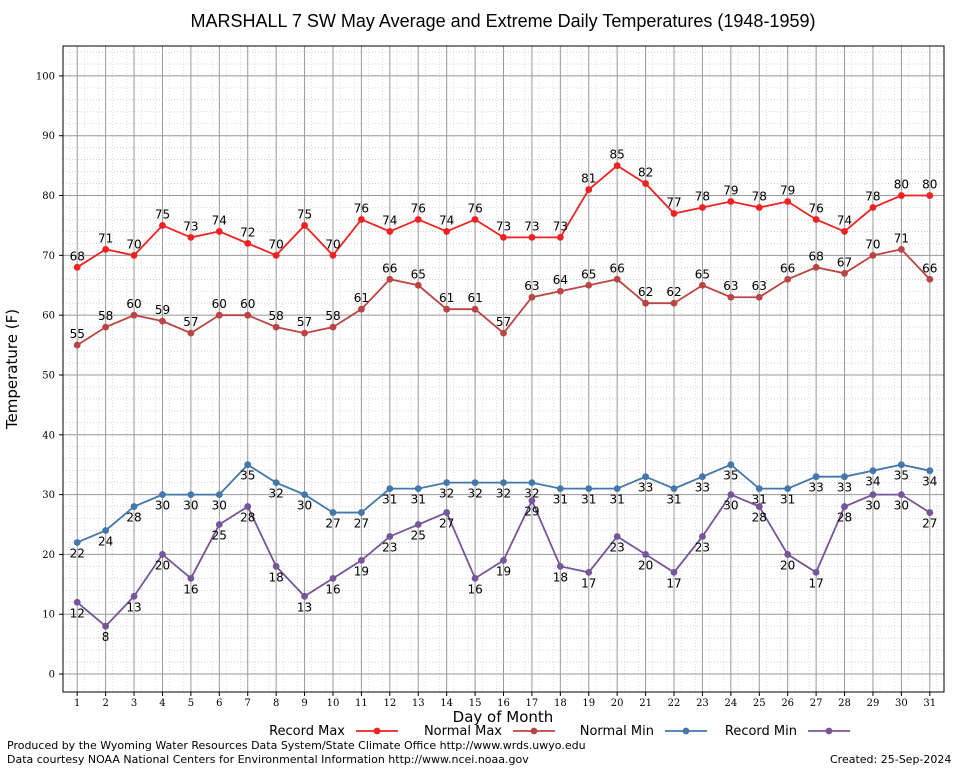 The height and width of the screenshot is (768, 954). Describe the element at coordinates (872, 482) in the screenshot. I see `data-label: 34` at that location.